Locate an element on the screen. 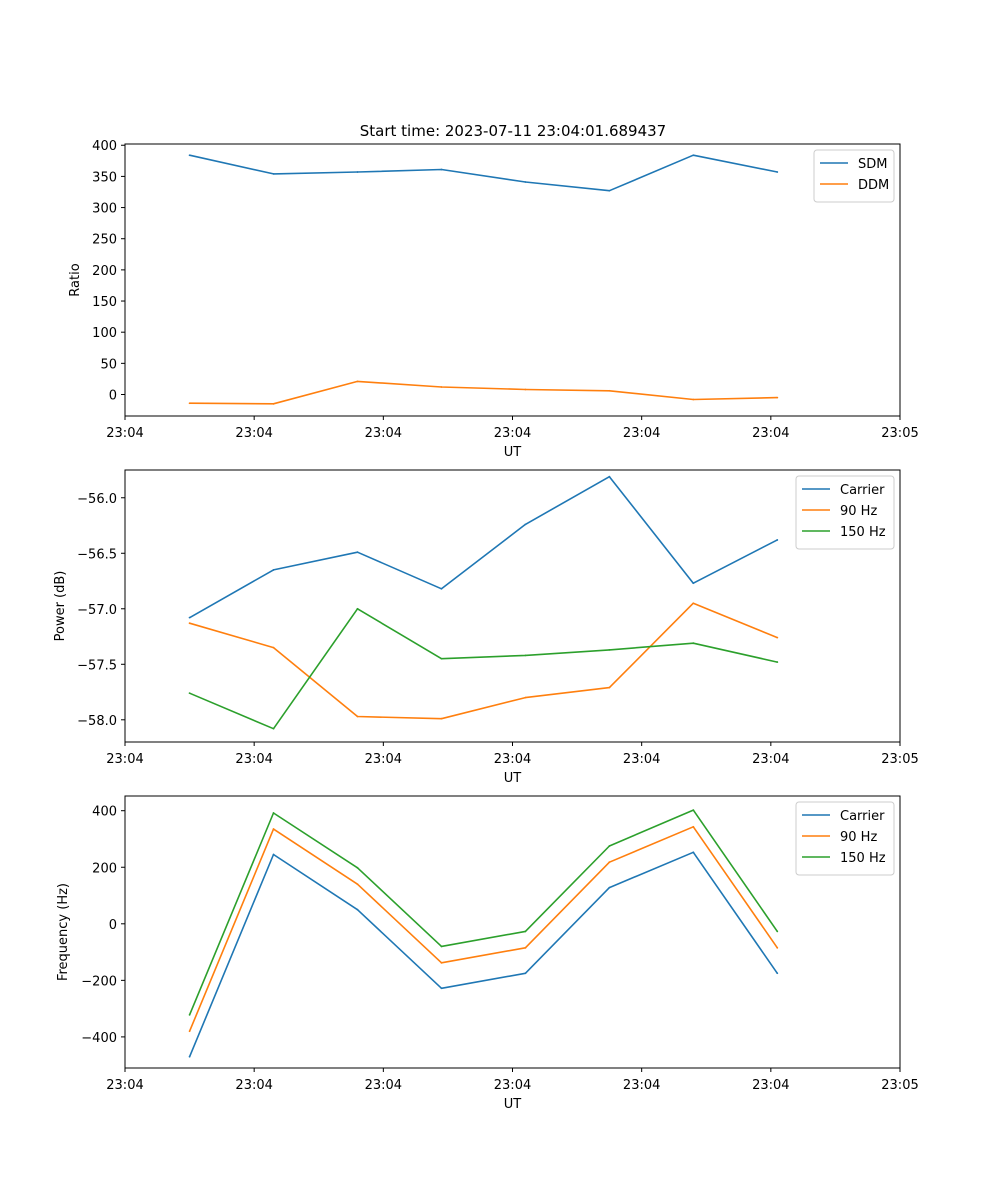  y-tick-label: −200 is located at coordinates (99, 981).